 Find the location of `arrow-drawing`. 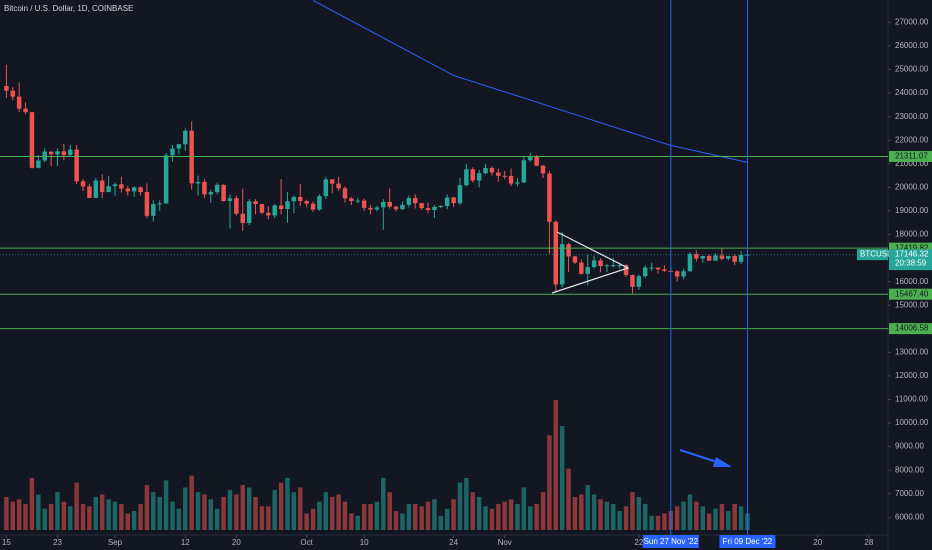

arrow-drawing is located at coordinates (705, 458).